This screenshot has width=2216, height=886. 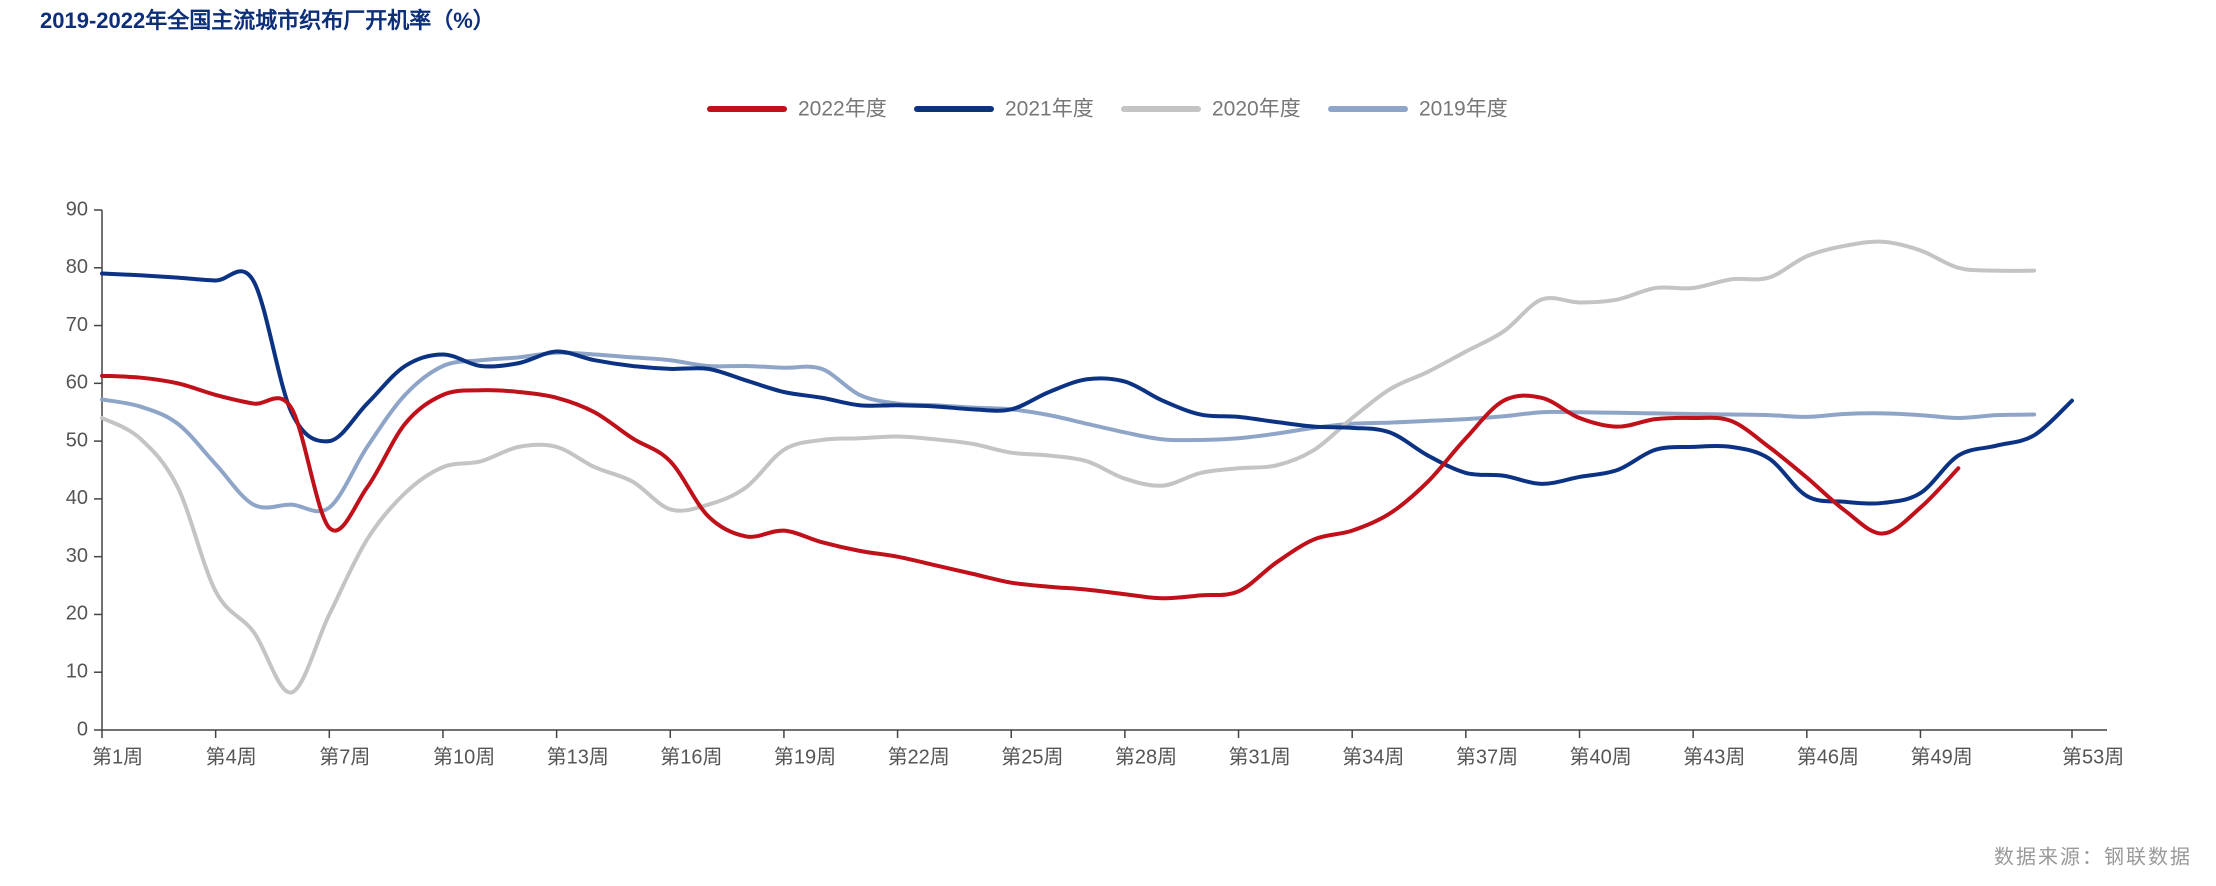 What do you see at coordinates (1256, 109) in the screenshot?
I see `legend-label: 2020年度` at bounding box center [1256, 109].